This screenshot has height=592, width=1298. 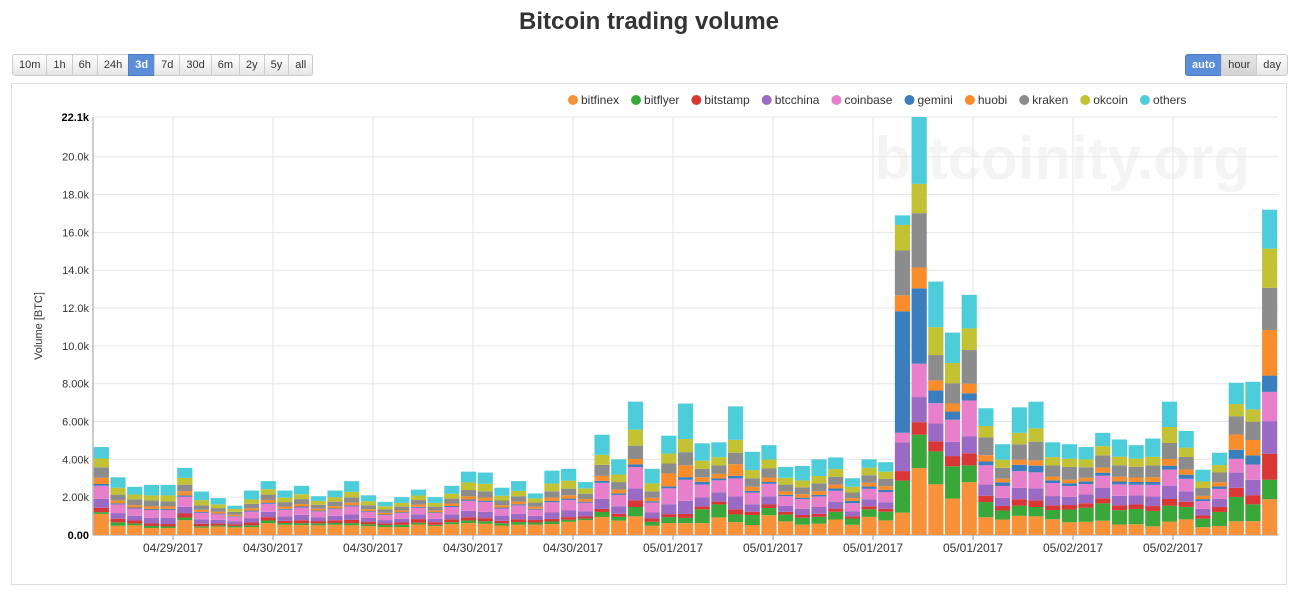 I want to click on range-button-3d: 3d, so click(x=142, y=65).